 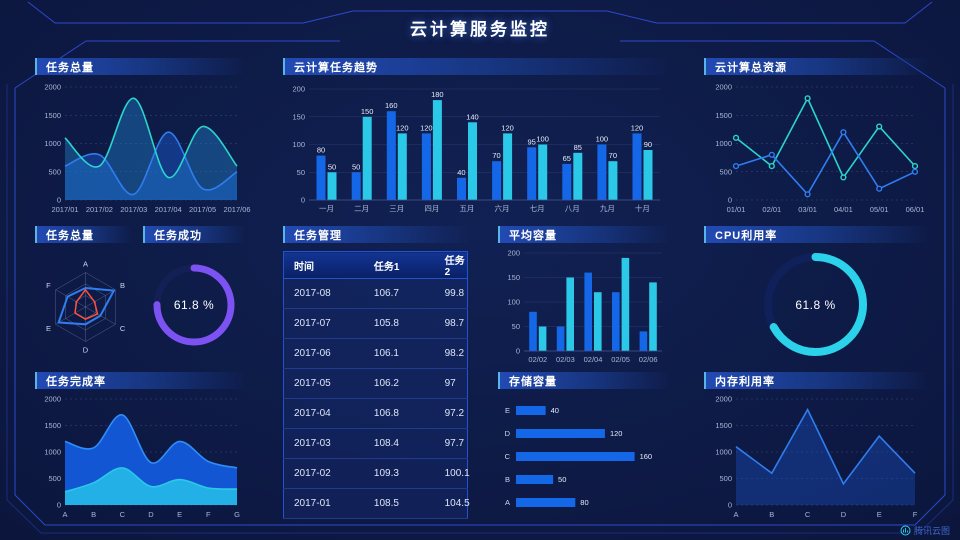 I want to click on svg-text: 85, so click(x=578, y=147).